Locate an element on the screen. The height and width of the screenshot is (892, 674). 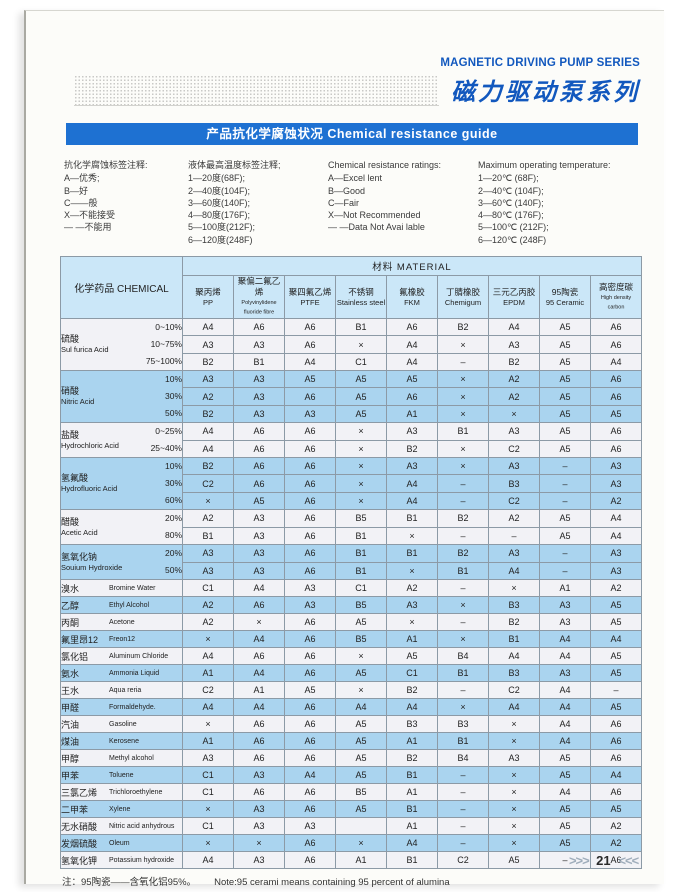
table-row: 硝酸 Nitric Acid 10% 30% 50% A3 A3 A5 A5 A5 × A2 A5 A6 is located at coordinates (351, 397).